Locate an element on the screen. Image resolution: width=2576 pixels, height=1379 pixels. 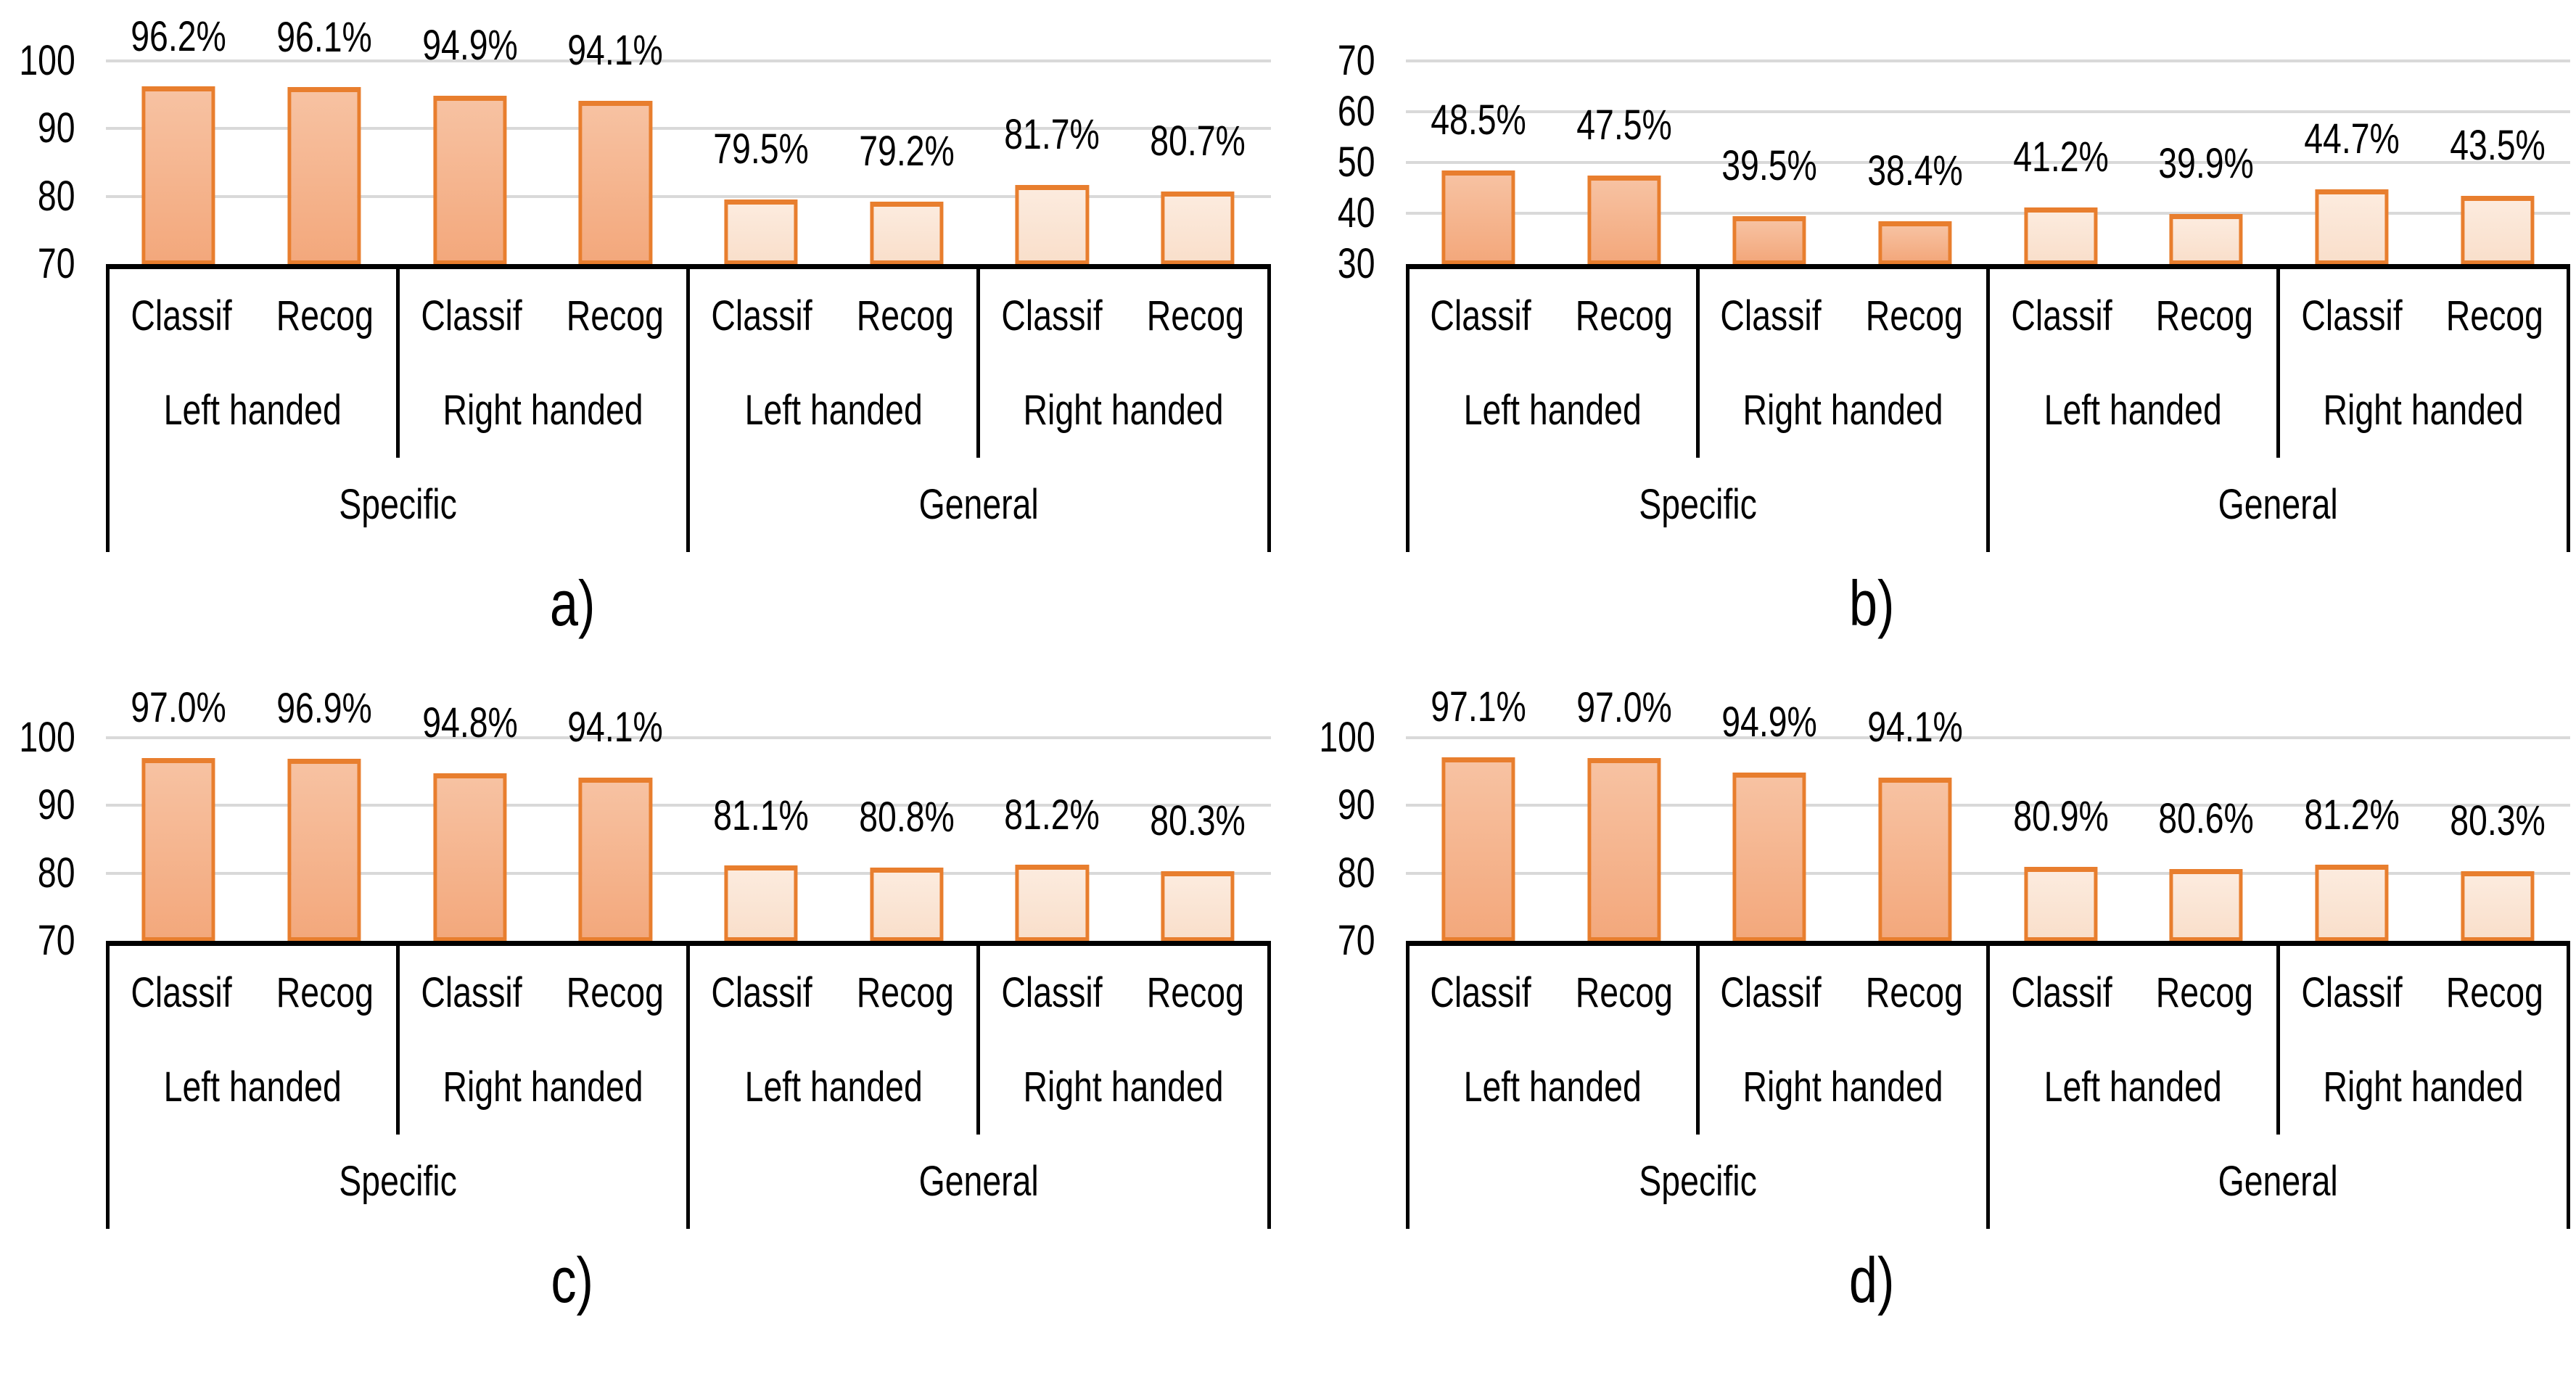
plot-area: 97.1% 97.0% 94.9% 94.1% 80.9% 80.6% 81.2% 80.3% is located at coordinates (1987, 815).